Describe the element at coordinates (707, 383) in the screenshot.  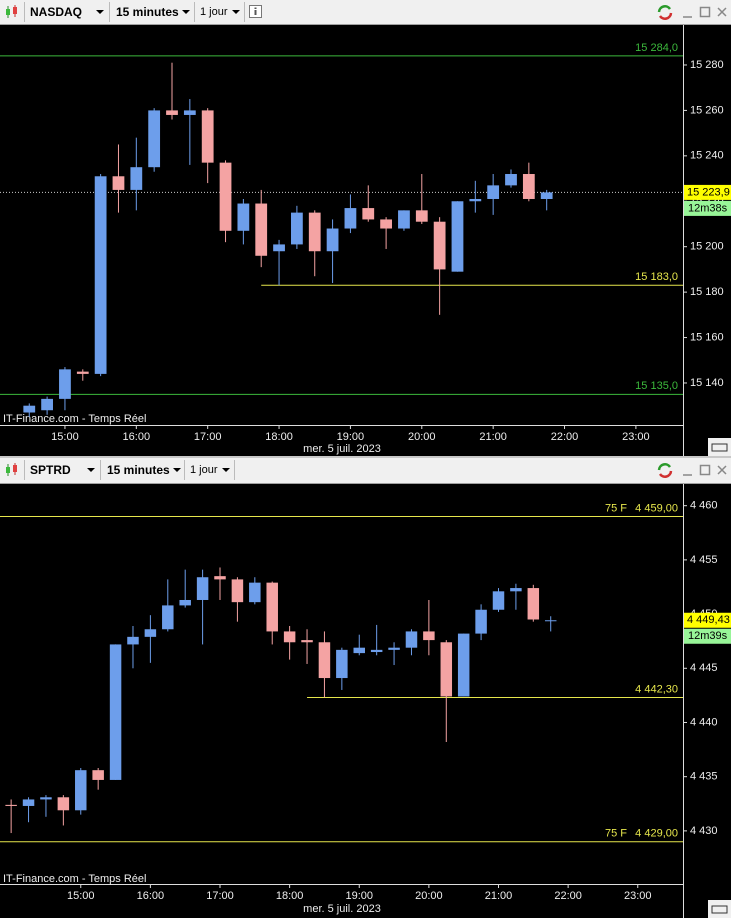
I see `y-tick-label: 15 140` at that location.